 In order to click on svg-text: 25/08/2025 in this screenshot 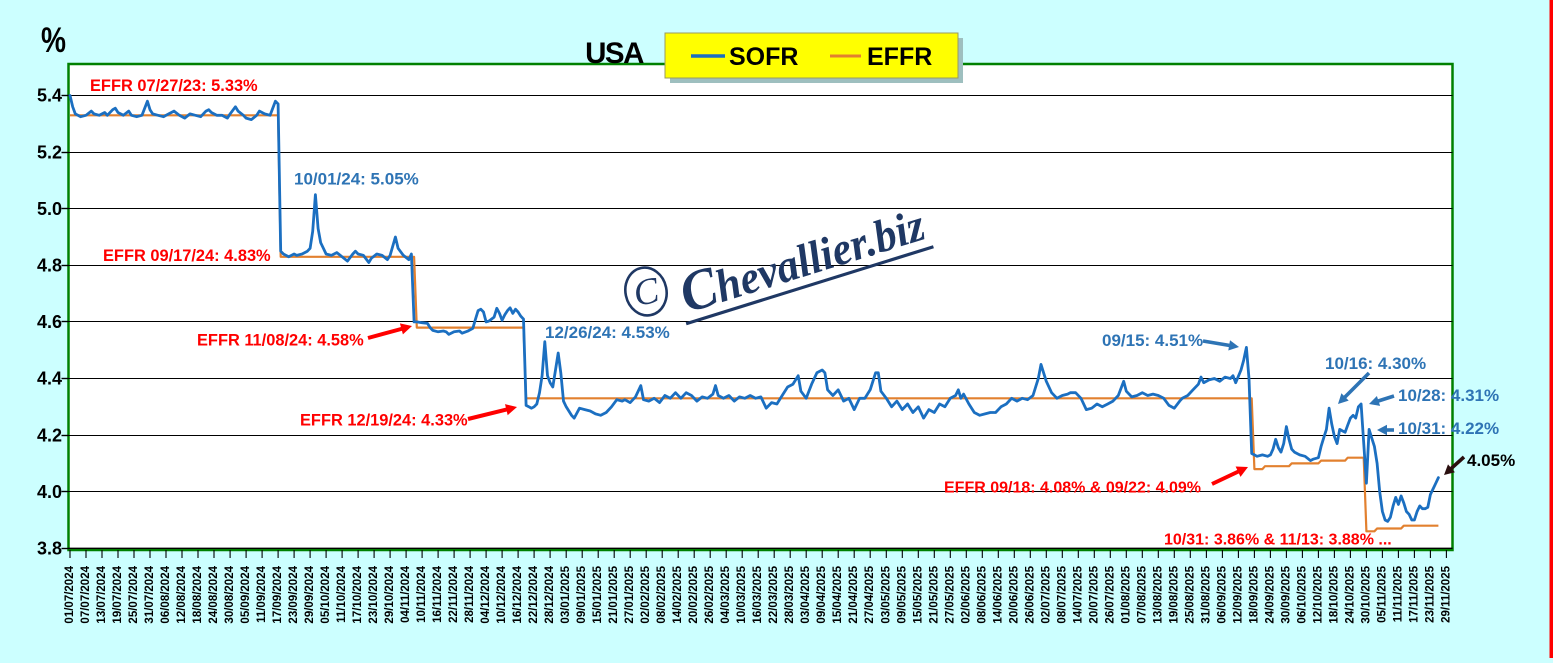, I will do `click(1190, 594)`.